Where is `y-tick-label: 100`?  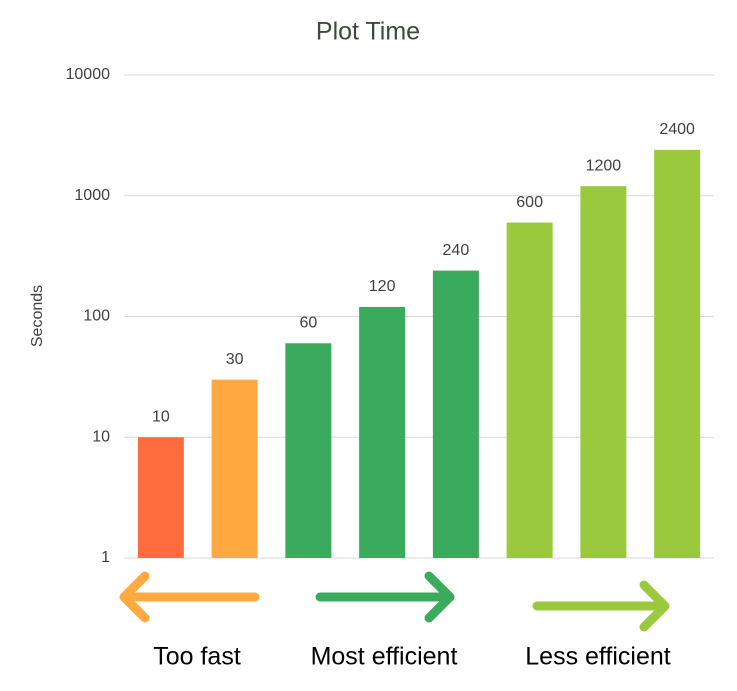
y-tick-label: 100 is located at coordinates (96, 316).